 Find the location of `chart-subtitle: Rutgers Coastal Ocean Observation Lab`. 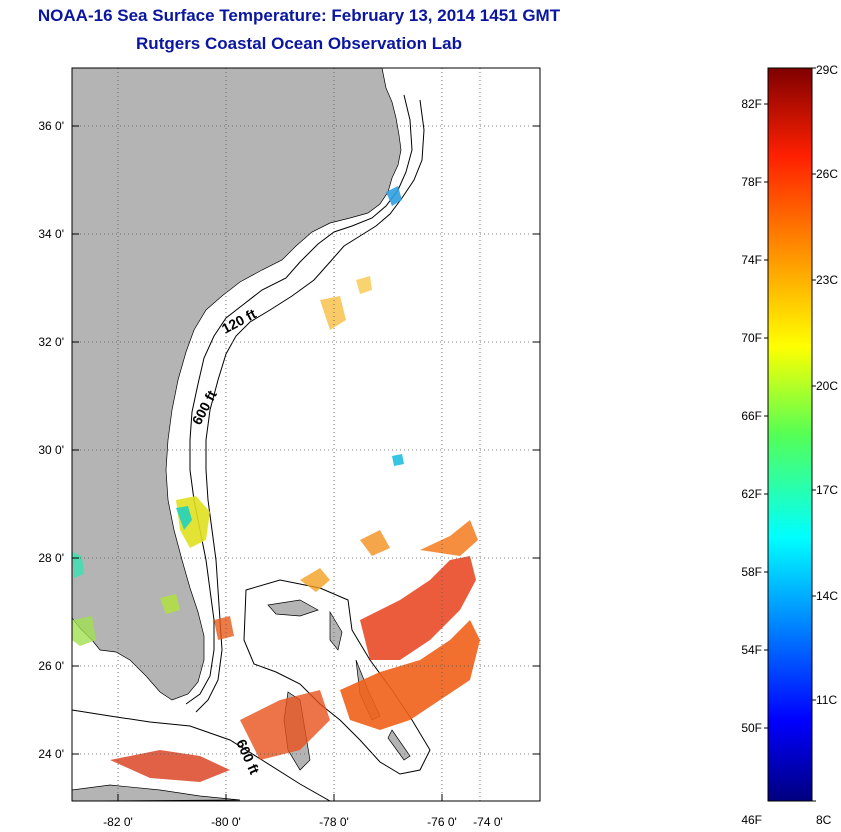

chart-subtitle: Rutgers Coastal Ocean Observation Lab is located at coordinates (299, 43).